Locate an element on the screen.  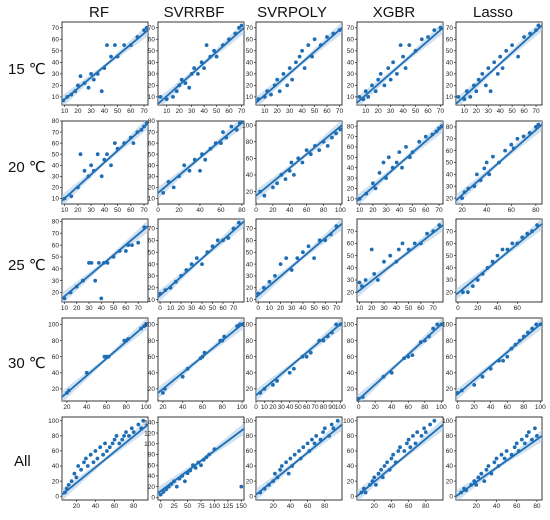
panel-rf-30: 20 40 60 80 100 20 40 60 80 100 is located at coordinates (100, 364).